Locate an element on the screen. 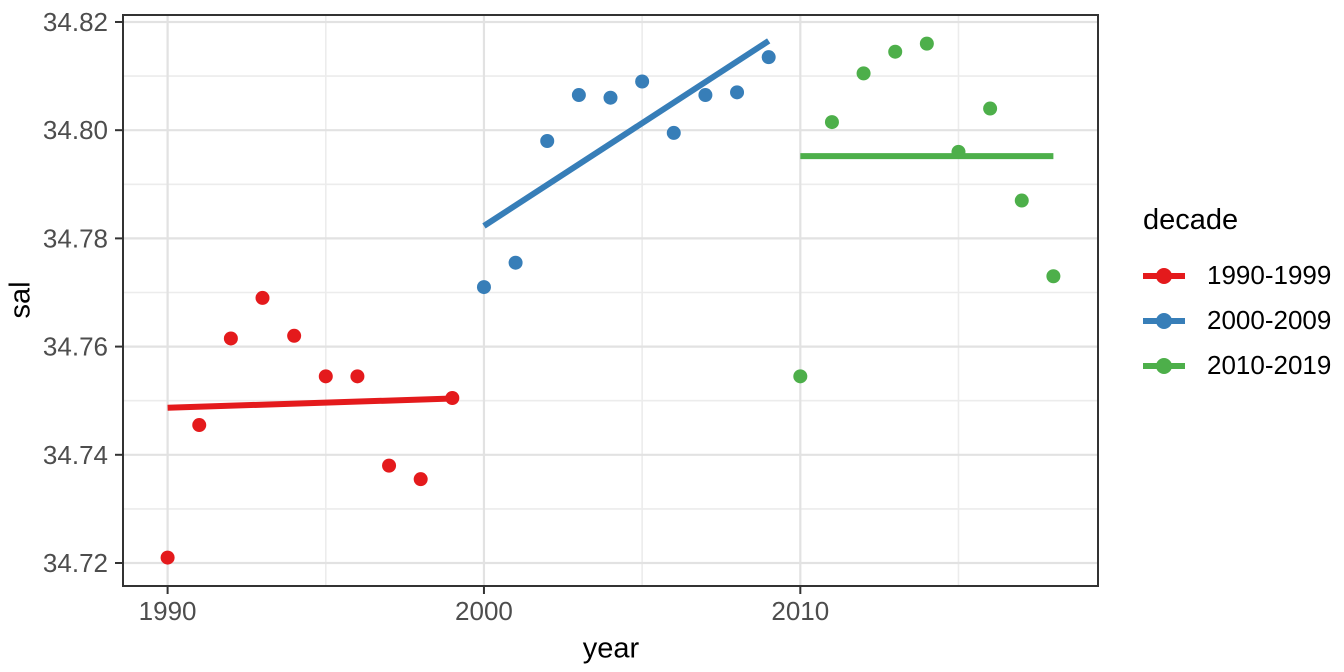 The width and height of the screenshot is (1344, 672). x-axis-tick-label: 1990 is located at coordinates (168, 611).